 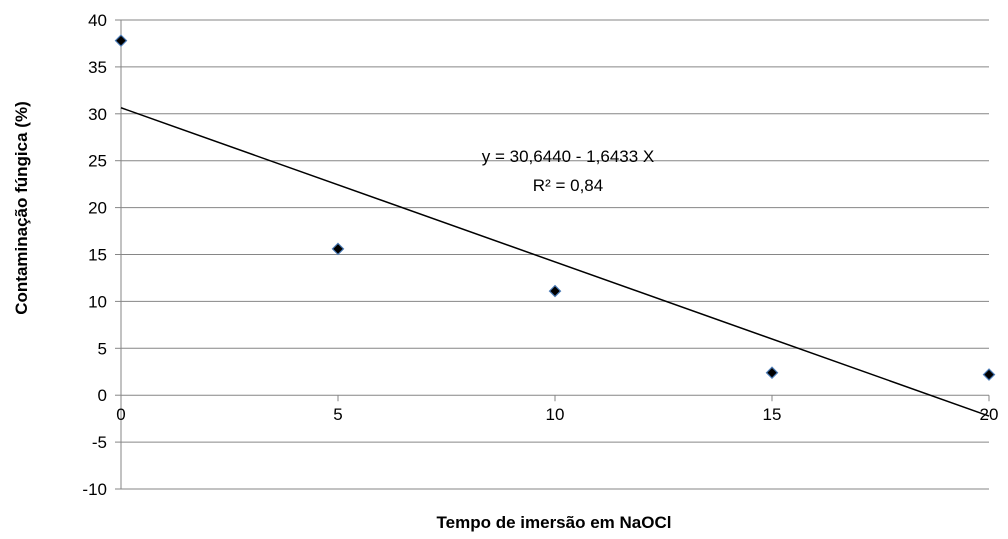 What do you see at coordinates (568, 185) in the screenshot?
I see `r-squared-label: R² = 0,84` at bounding box center [568, 185].